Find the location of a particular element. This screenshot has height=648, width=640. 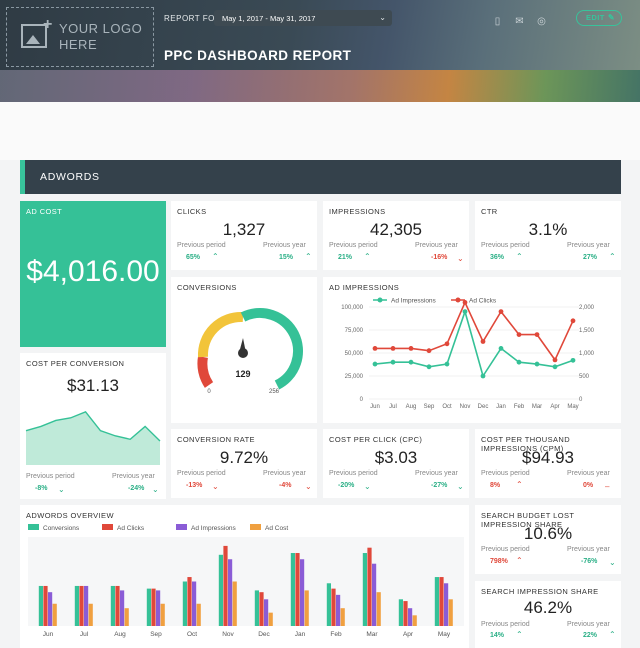

edit-button: EDIT ✎ is located at coordinates (599, 18).